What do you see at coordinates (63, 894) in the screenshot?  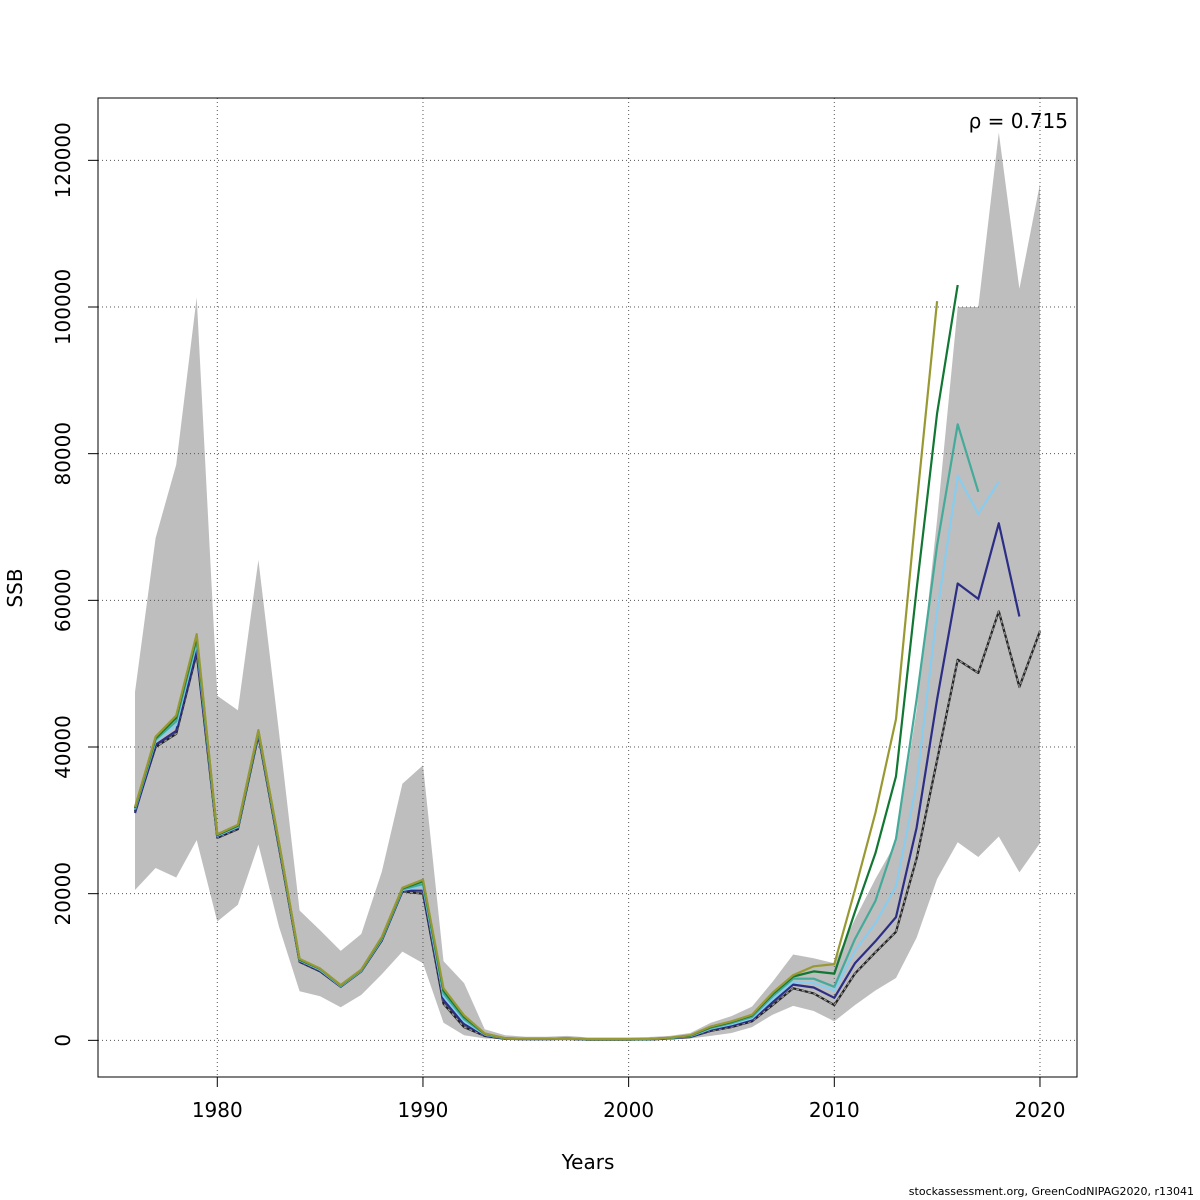 I see `y-tick-label: 20000` at bounding box center [63, 894].